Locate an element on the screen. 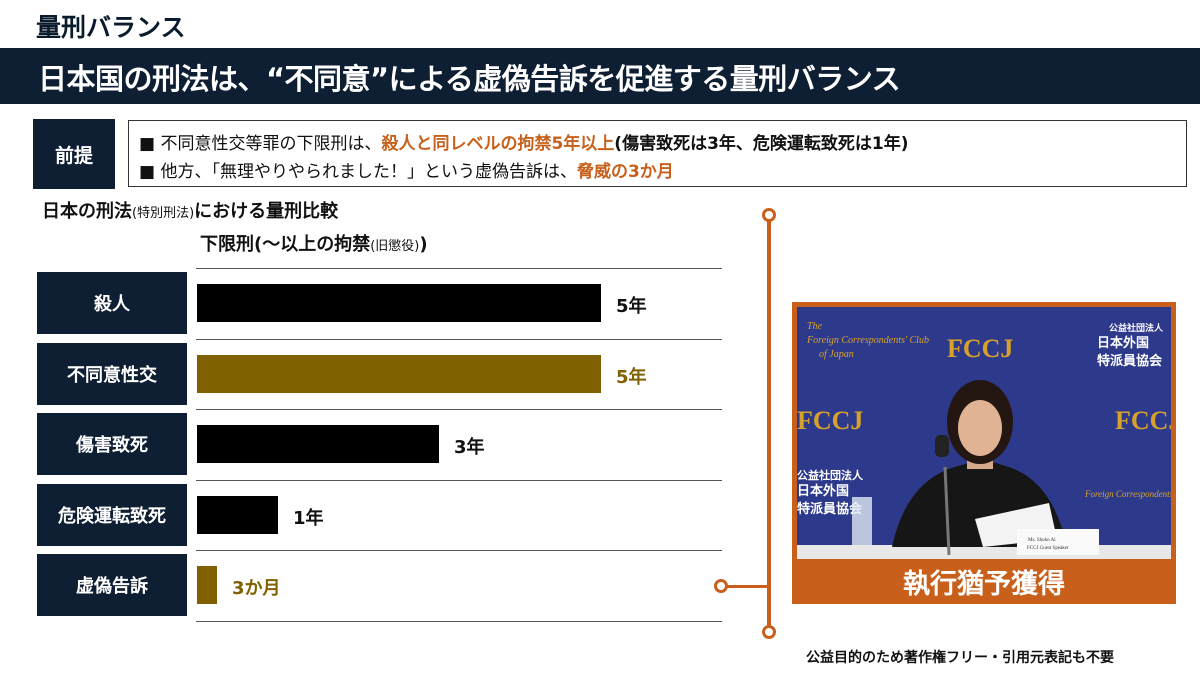 Image resolution: width=1200 pixels, height=675 pixels. category-label: 危険運転致死 is located at coordinates (112, 515).